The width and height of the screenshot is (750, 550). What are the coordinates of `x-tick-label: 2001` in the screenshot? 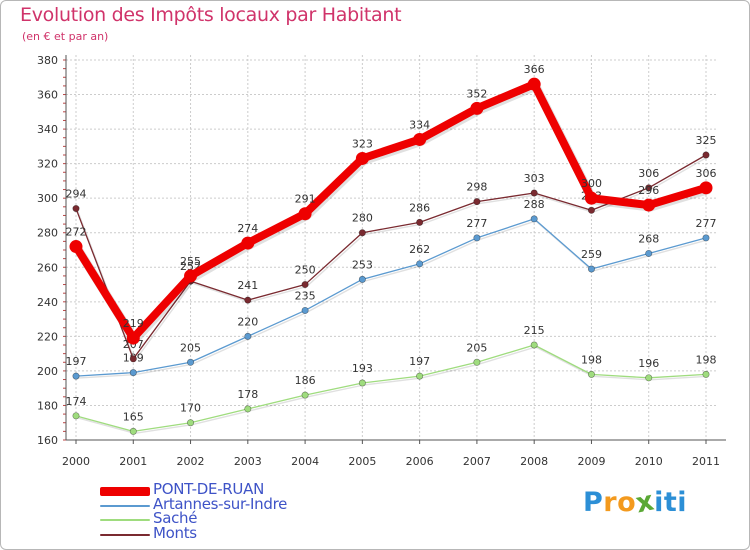 It's located at (133, 461).